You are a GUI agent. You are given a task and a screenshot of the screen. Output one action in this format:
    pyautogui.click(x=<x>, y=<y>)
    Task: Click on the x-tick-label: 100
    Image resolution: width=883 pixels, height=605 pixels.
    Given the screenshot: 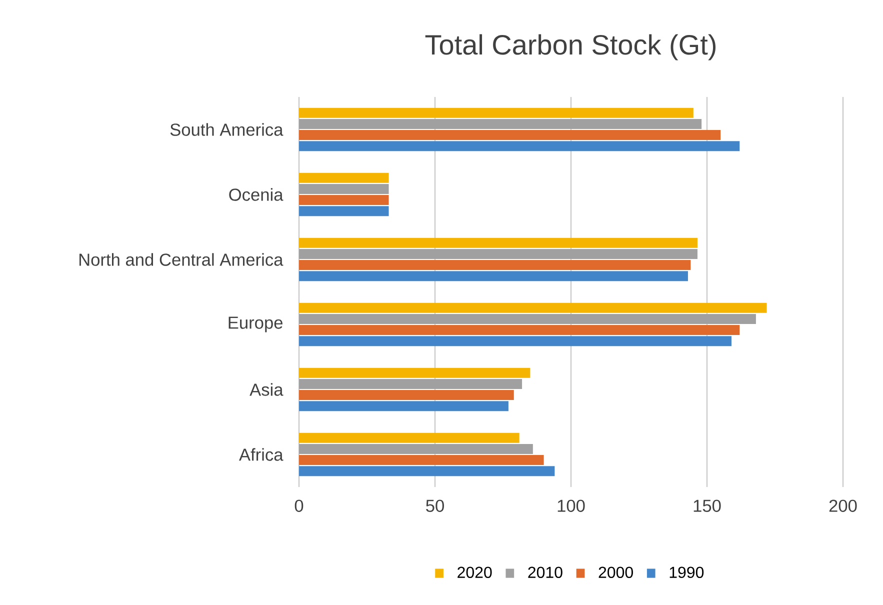 What is the action you would take?
    pyautogui.click(x=571, y=506)
    